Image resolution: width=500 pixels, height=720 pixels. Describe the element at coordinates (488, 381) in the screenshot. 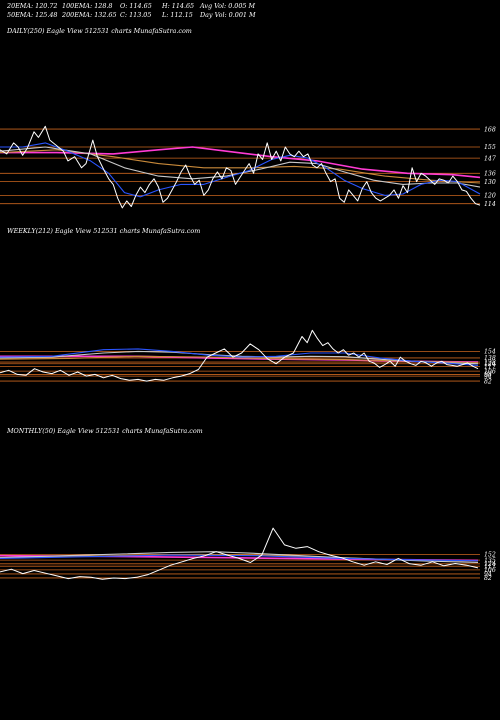

I see `weekly-ytick-8: 82` at that location.